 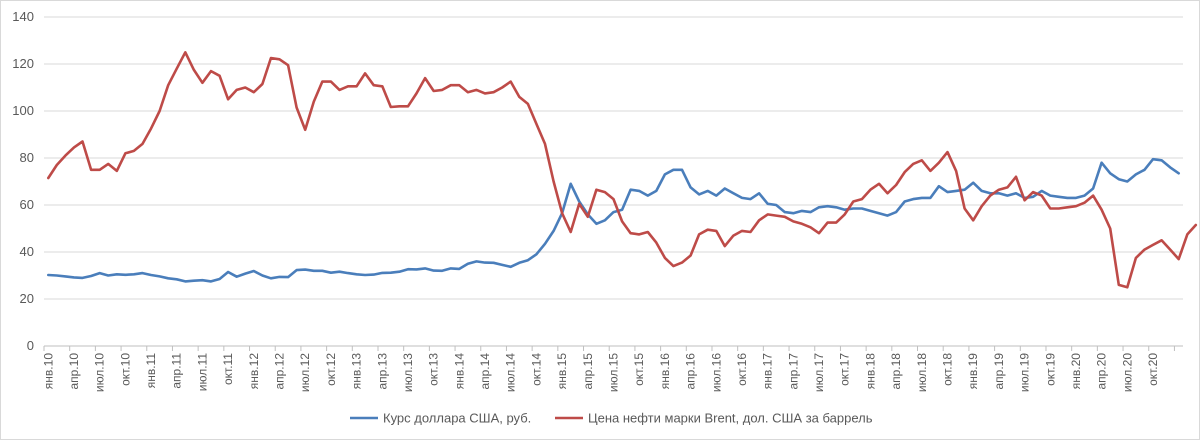 I want to click on legend-label-1: Курс доллара США, руб., so click(x=457, y=418).